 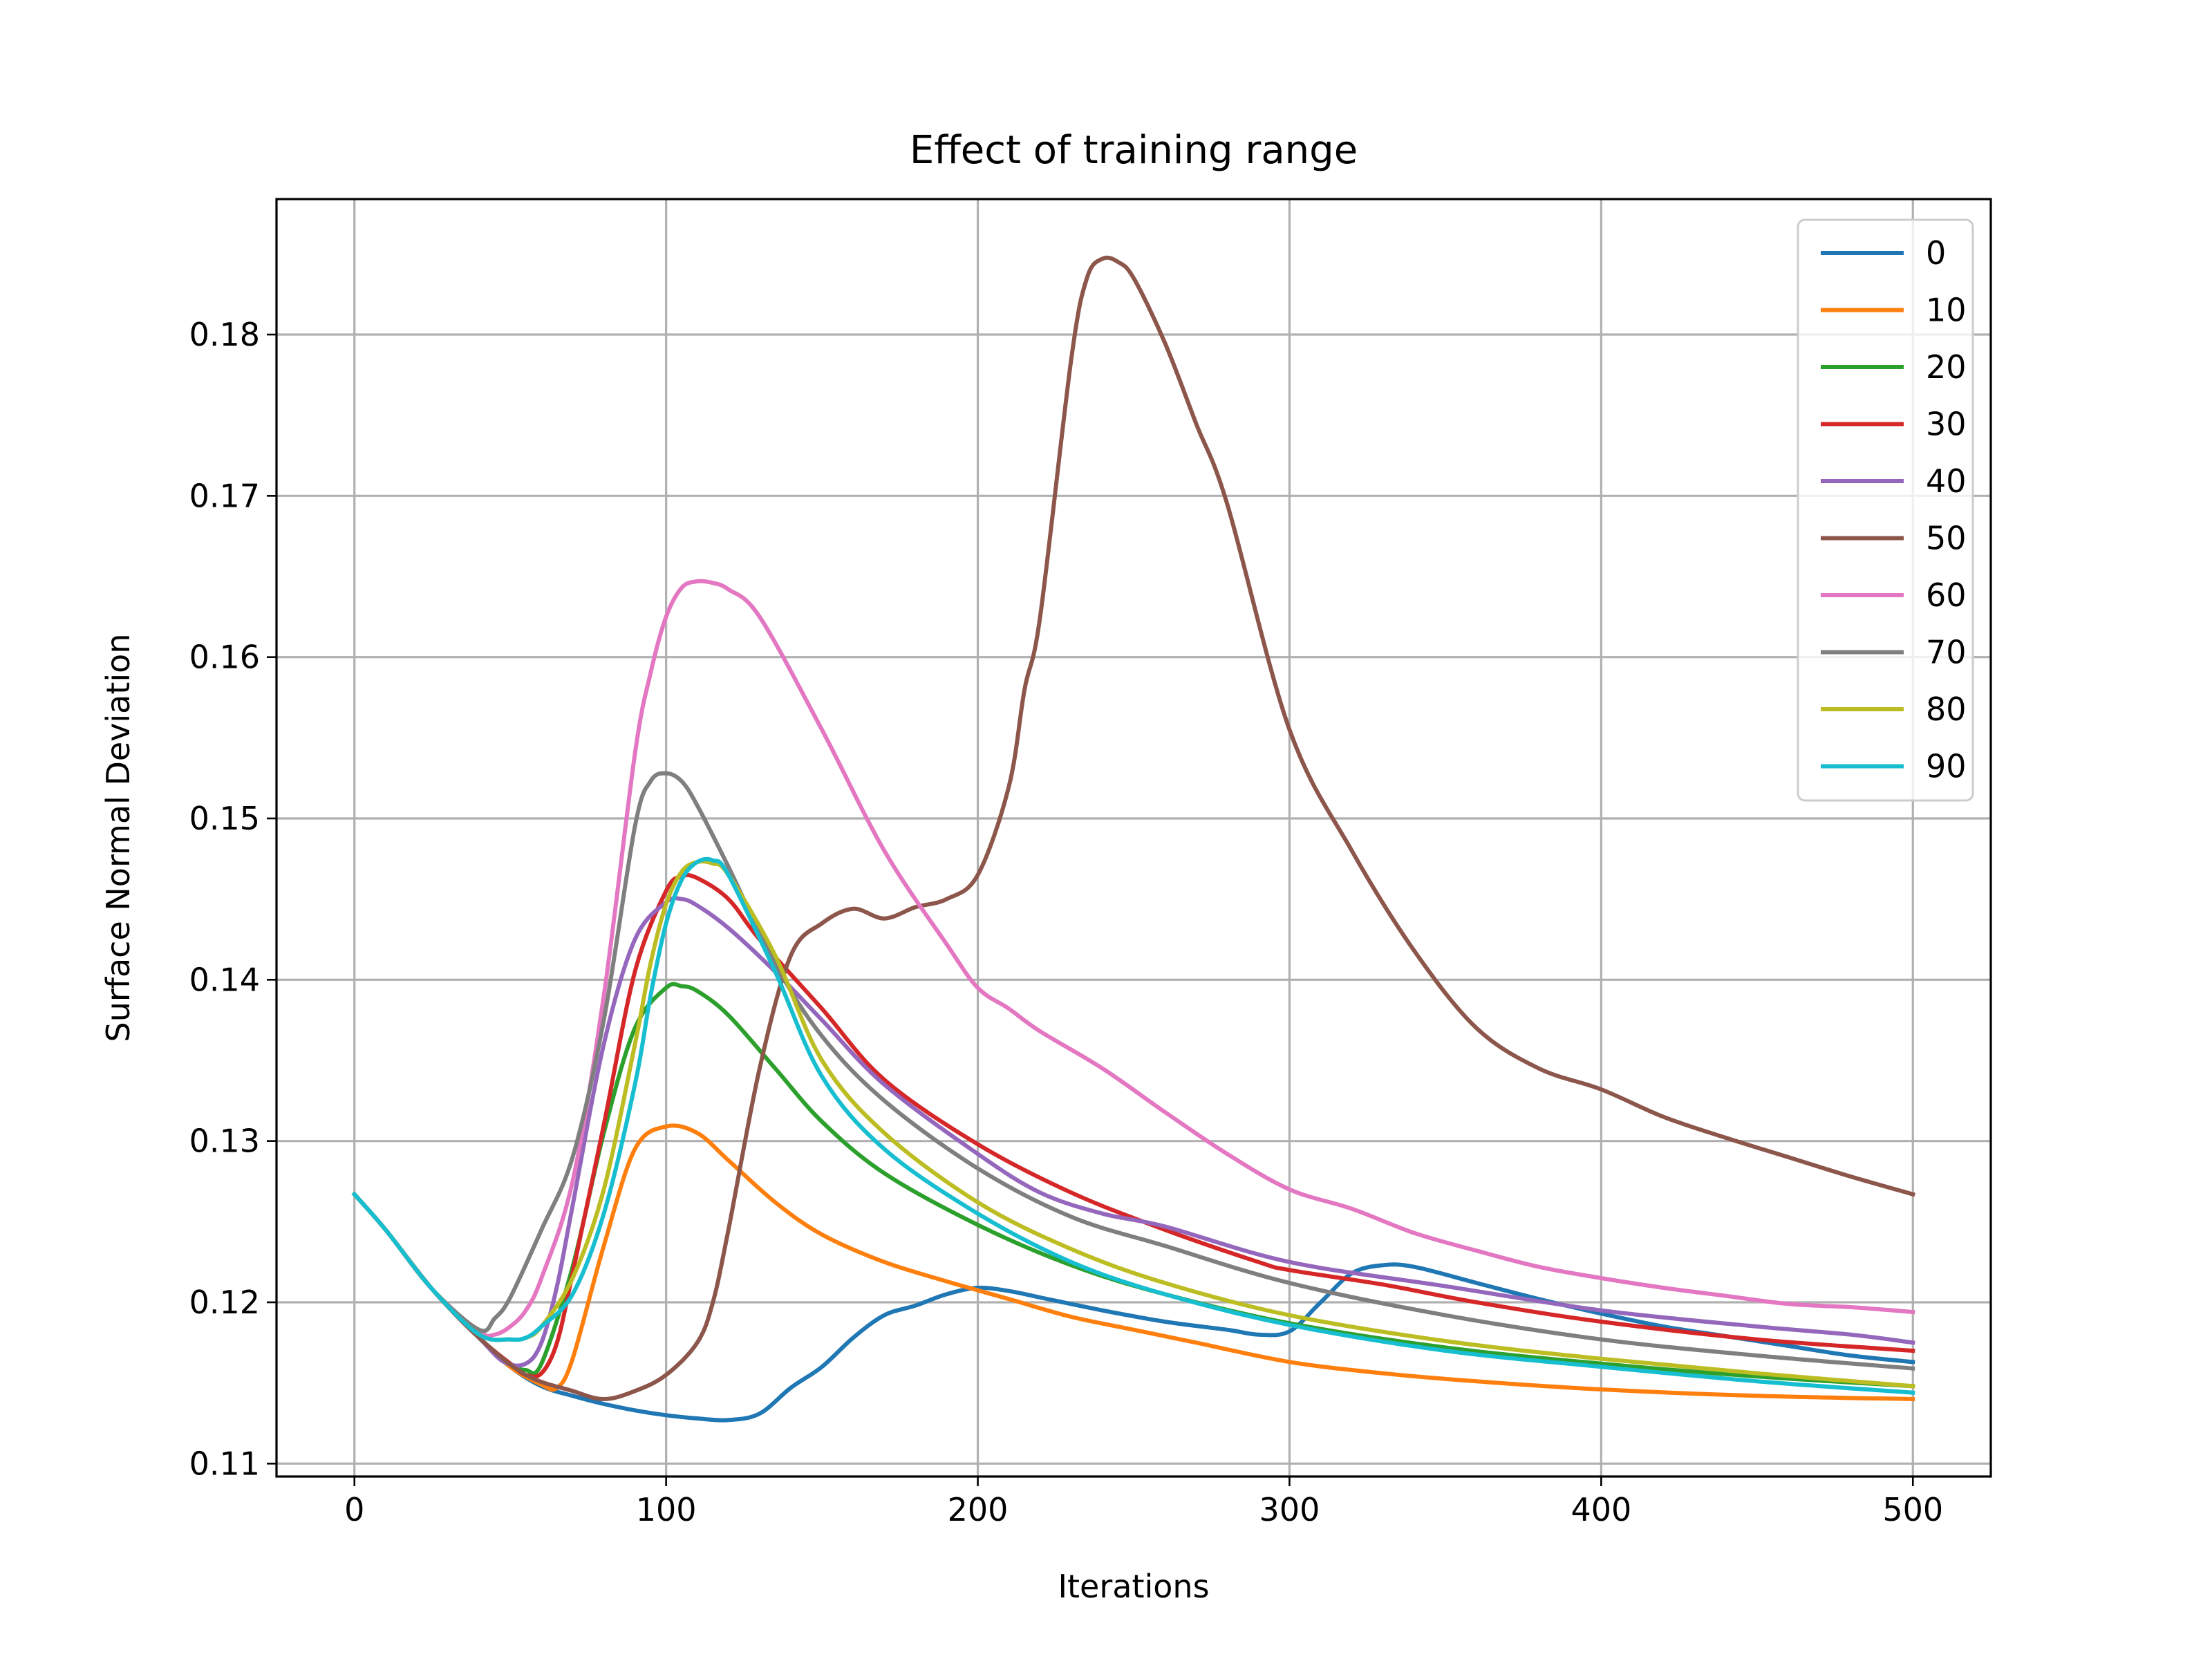 I want to click on y-tick-label: 0.17, so click(x=225, y=495).